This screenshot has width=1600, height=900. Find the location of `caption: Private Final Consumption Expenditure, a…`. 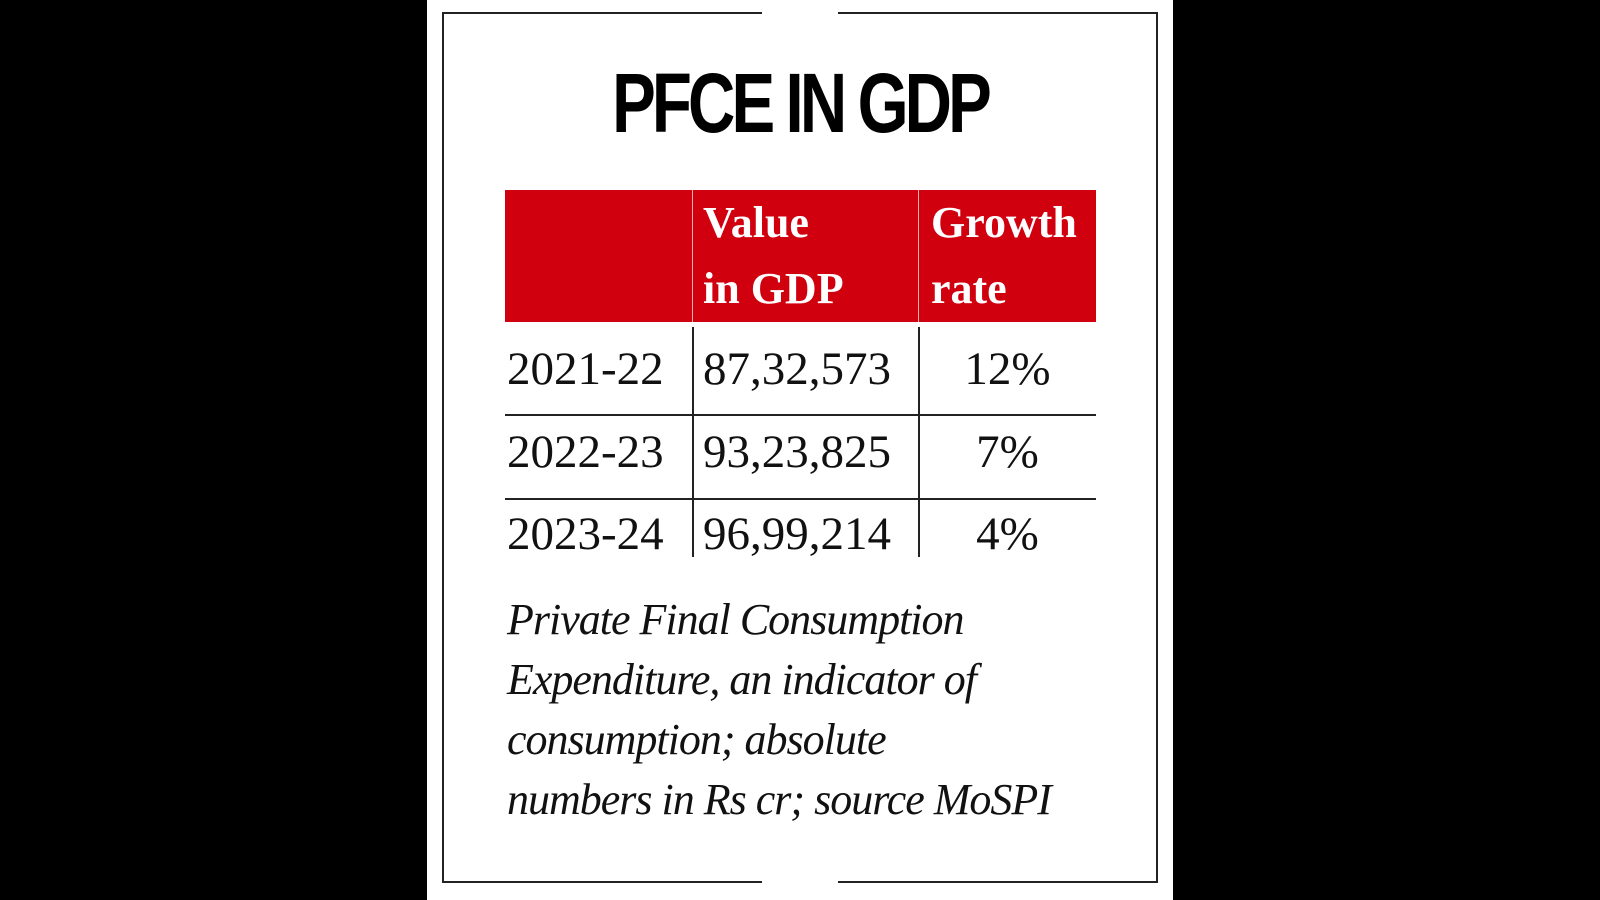

caption: Private Final Consumption Expenditure, a… is located at coordinates (817, 710).